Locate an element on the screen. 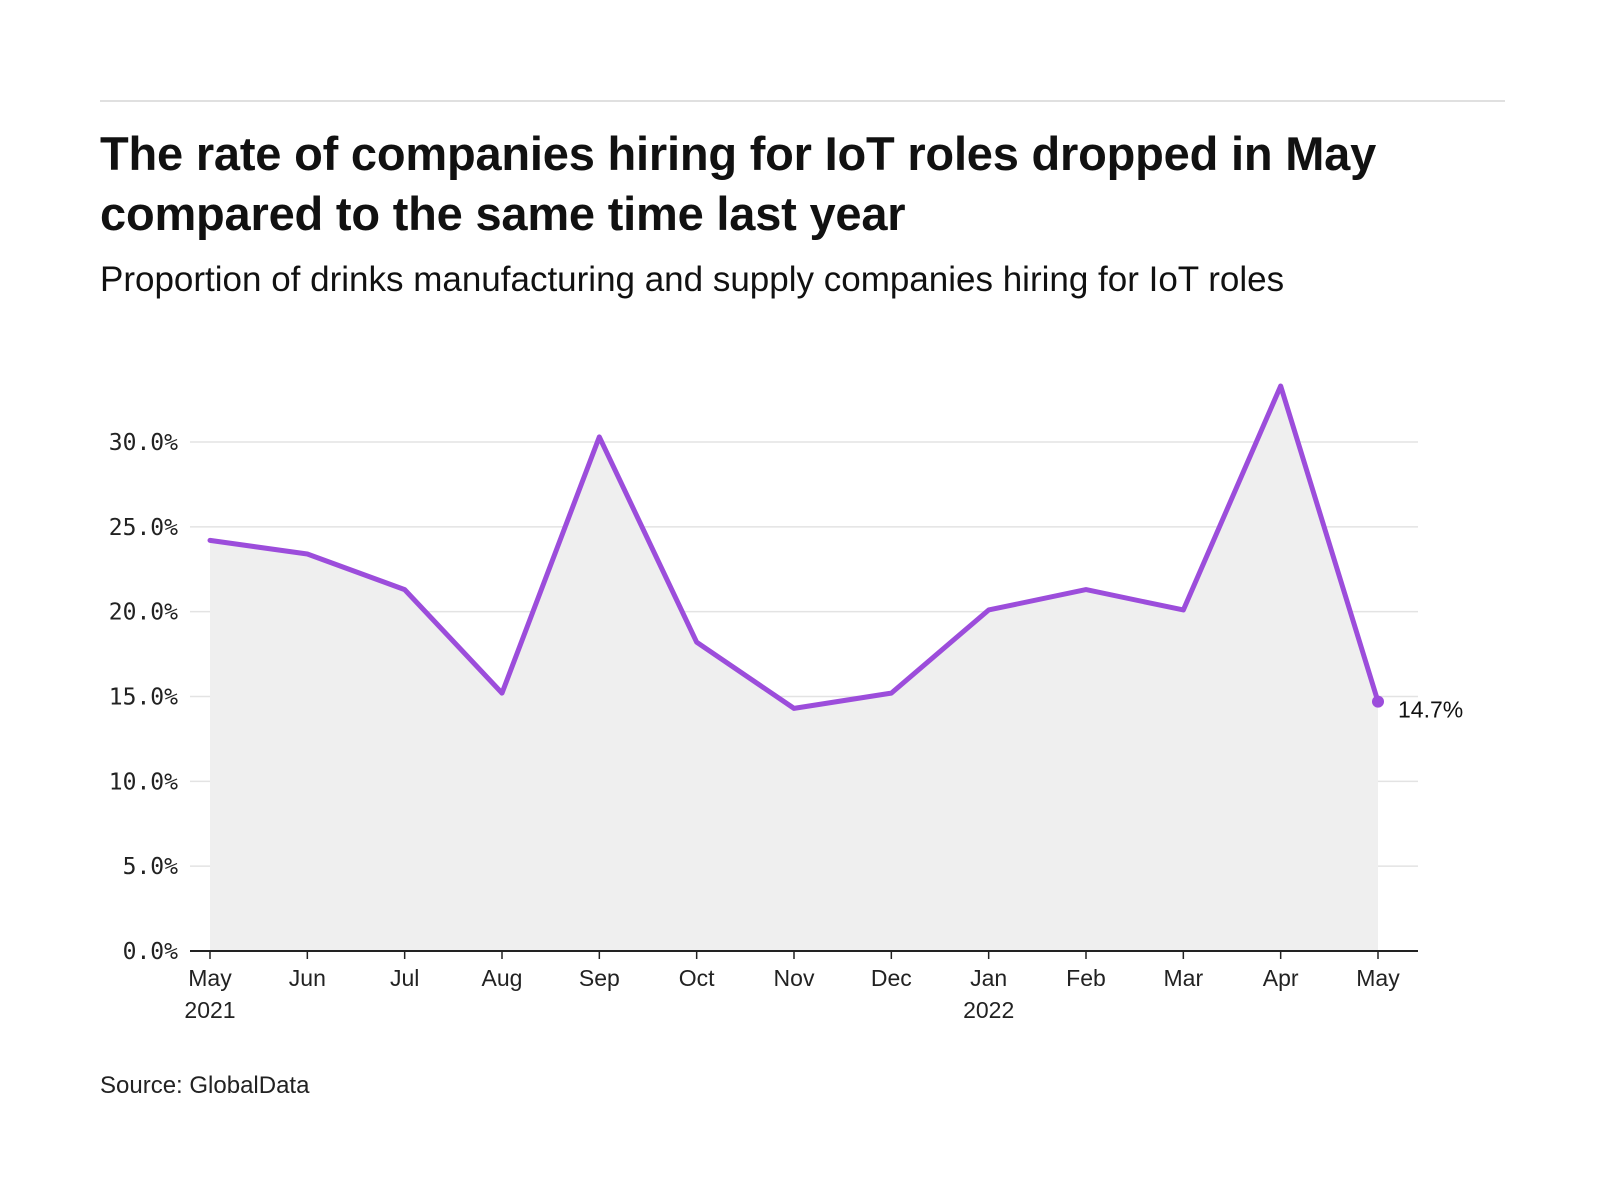  y-tick-label: 10.0% is located at coordinates (143, 782).